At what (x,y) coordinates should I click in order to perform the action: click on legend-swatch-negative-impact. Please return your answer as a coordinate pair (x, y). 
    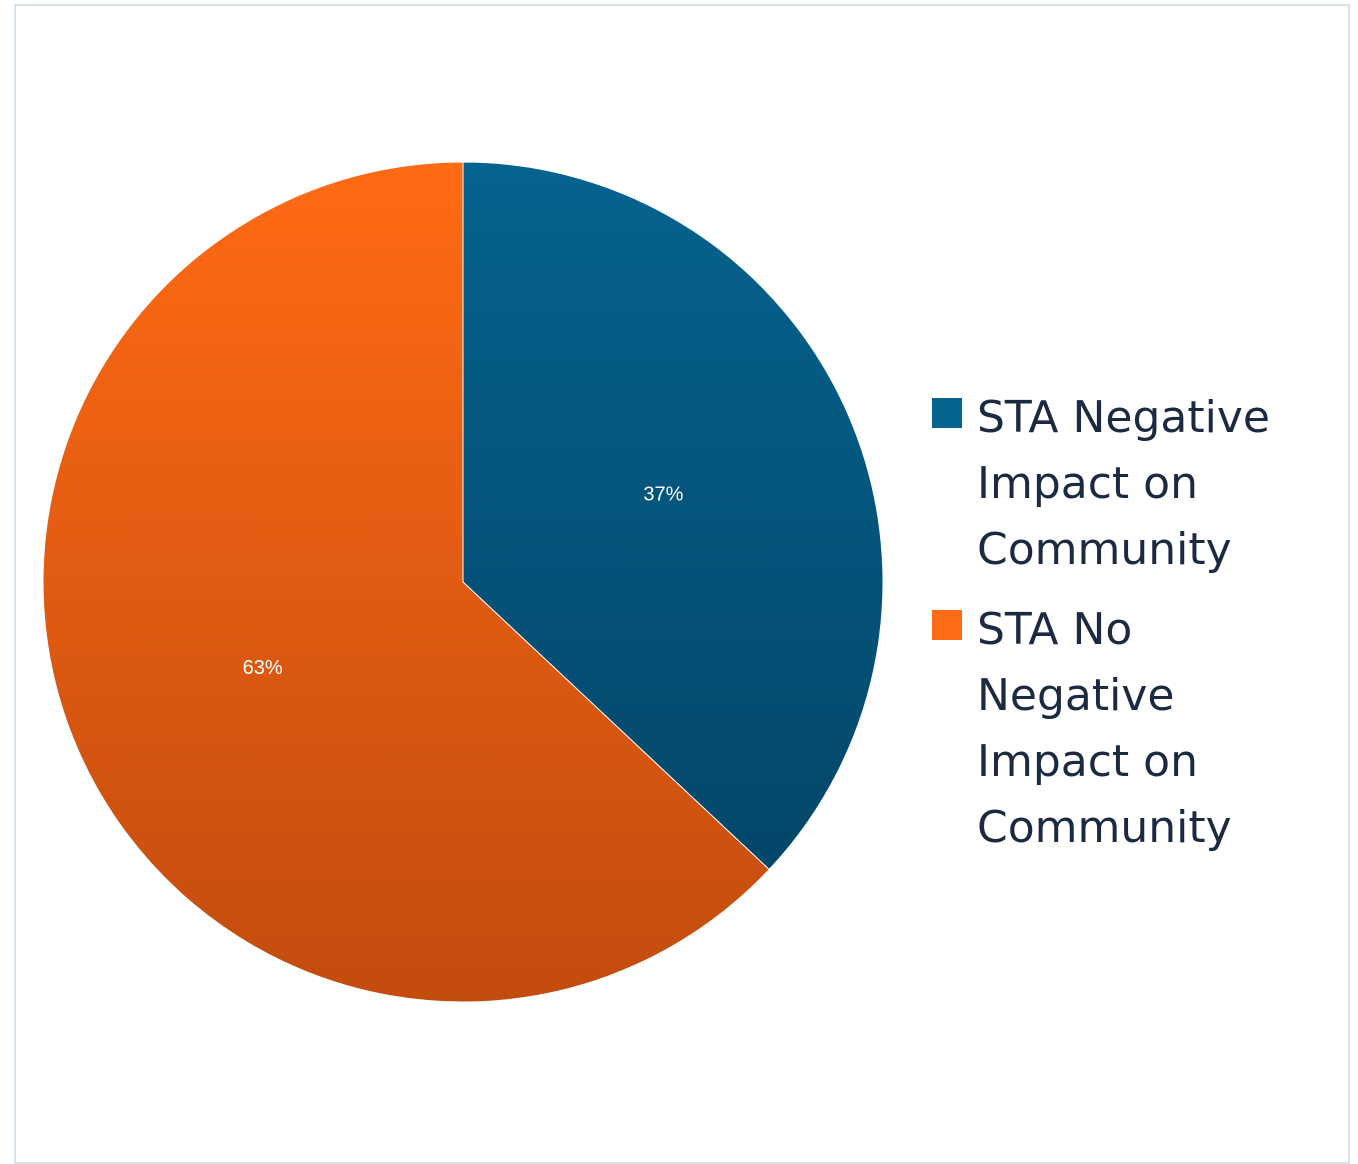
    Looking at the image, I should click on (947, 413).